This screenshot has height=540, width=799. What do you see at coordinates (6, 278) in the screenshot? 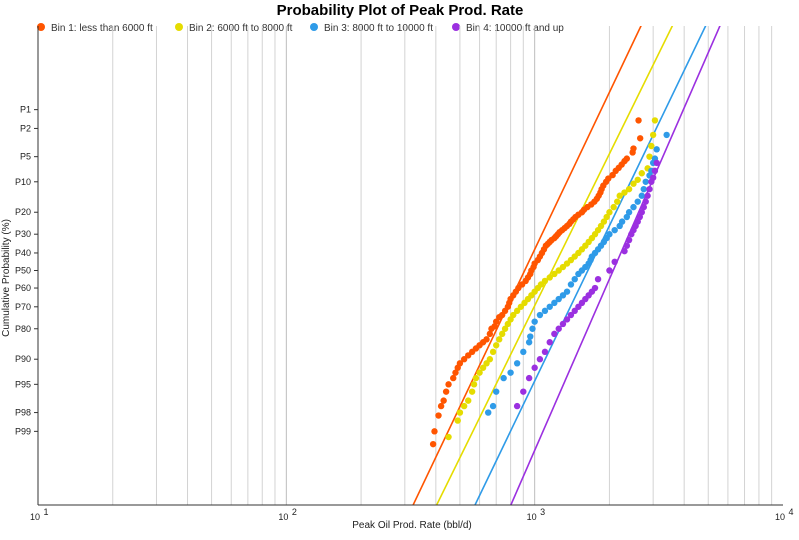
I see `y-axis-label: Cumulative Probability (%)` at bounding box center [6, 278].